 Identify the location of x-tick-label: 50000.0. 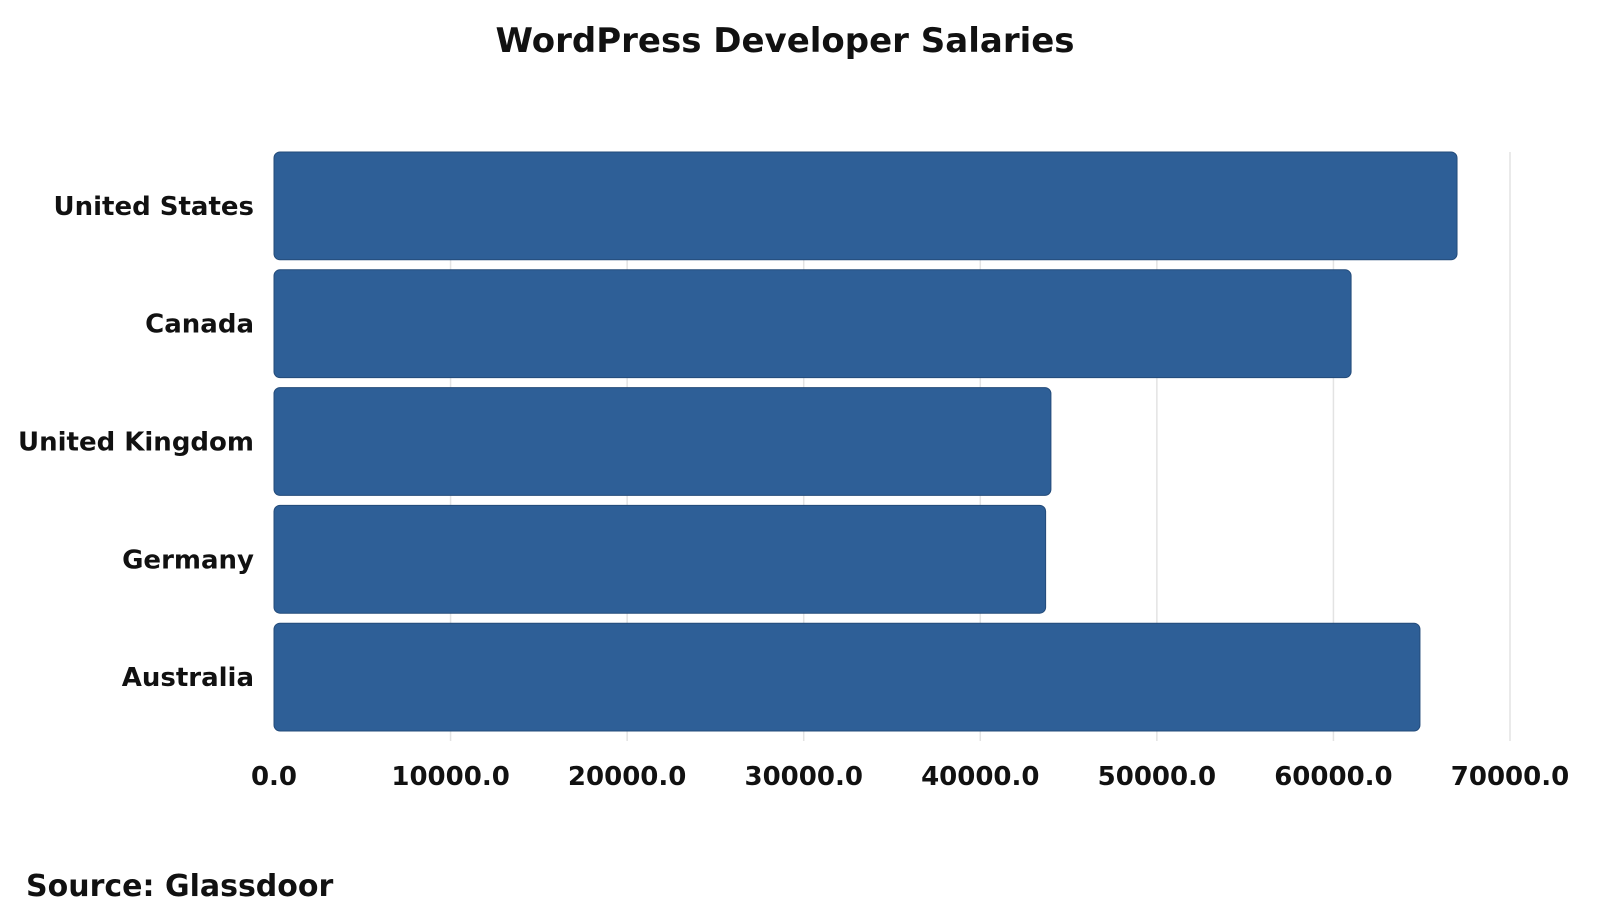
(1157, 777).